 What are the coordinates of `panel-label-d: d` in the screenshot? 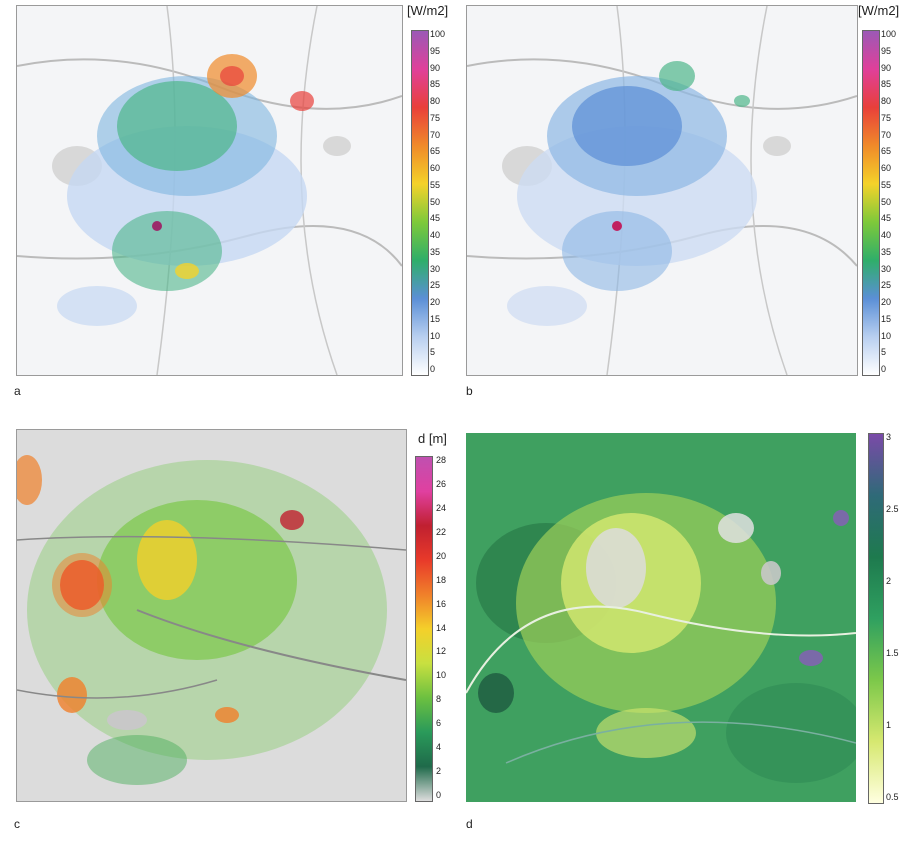 It's located at (469, 824).